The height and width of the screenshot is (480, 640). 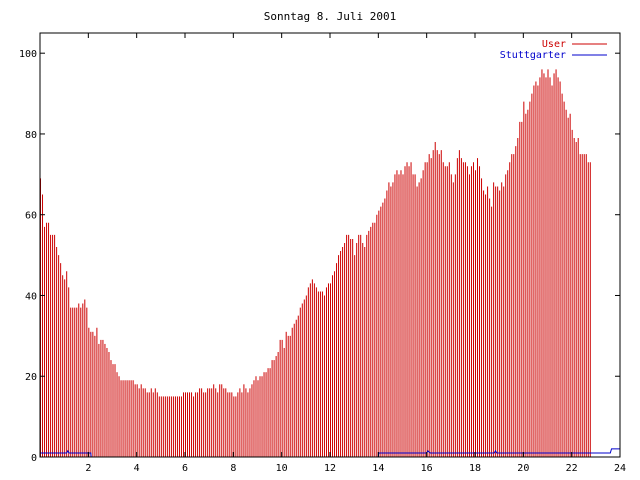 I want to click on x-tick-label: 20, so click(x=523, y=468).